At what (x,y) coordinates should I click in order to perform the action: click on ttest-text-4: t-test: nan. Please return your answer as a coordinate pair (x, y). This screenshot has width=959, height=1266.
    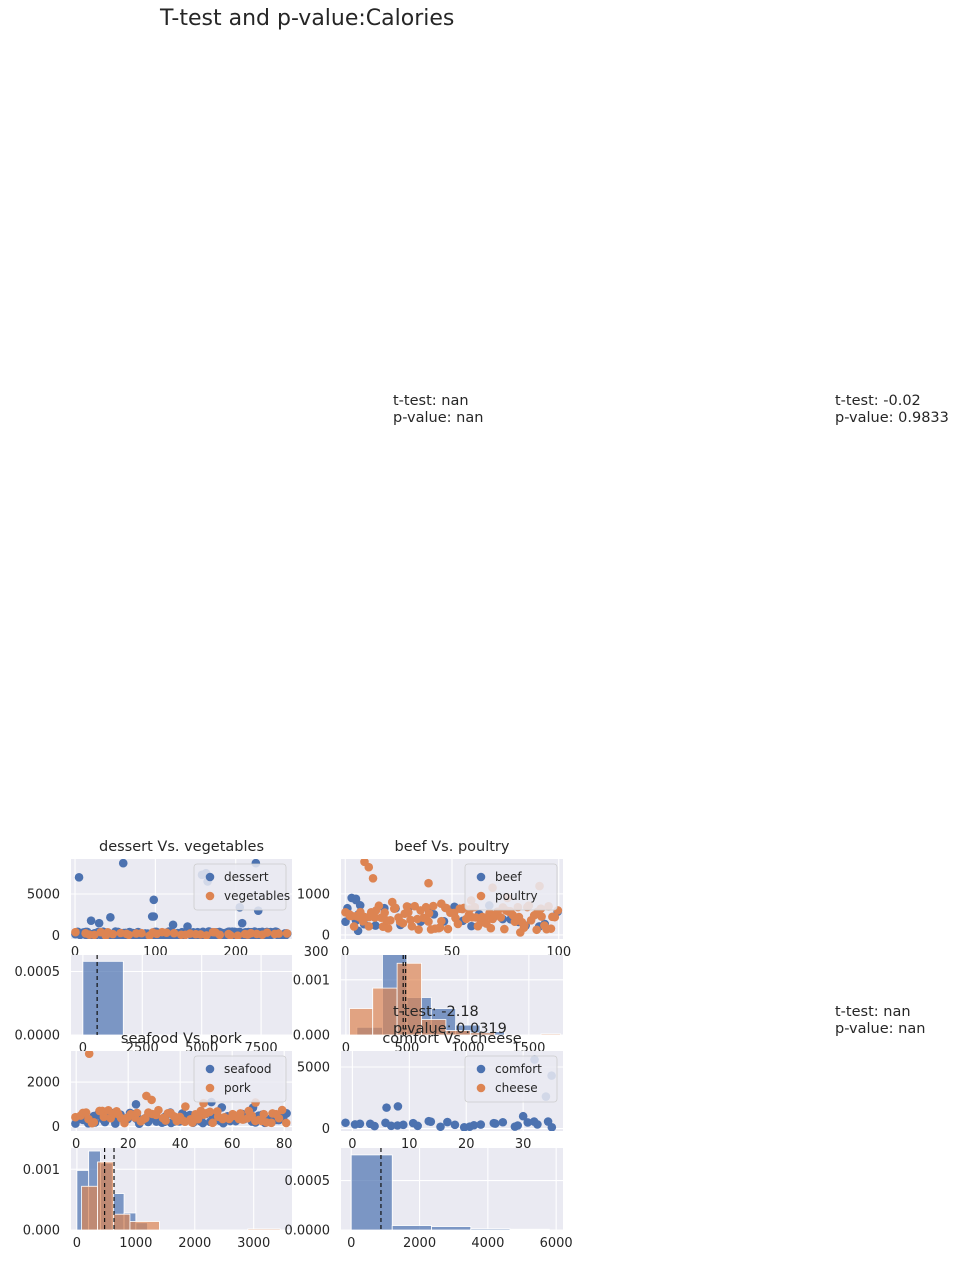
    Looking at the image, I should click on (873, 1012).